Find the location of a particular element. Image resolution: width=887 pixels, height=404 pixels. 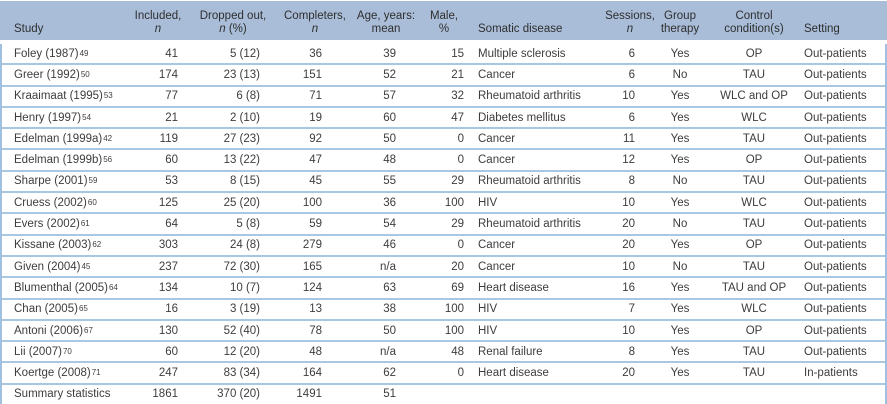

table-right-border is located at coordinates (886, 224).